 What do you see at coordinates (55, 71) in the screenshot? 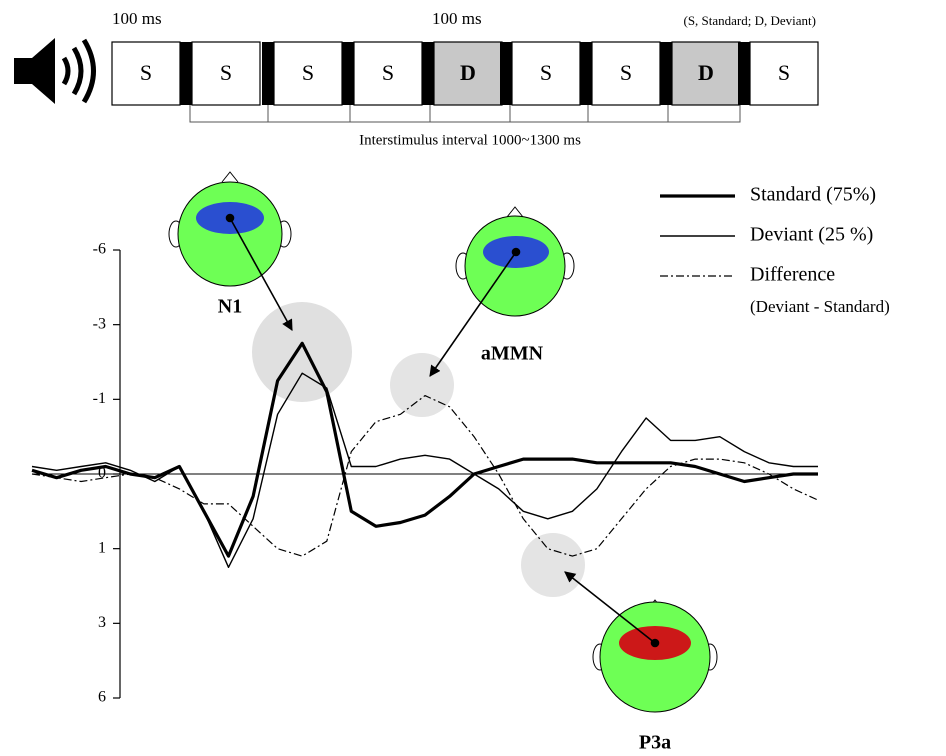
I see `speaker-icon` at bounding box center [55, 71].